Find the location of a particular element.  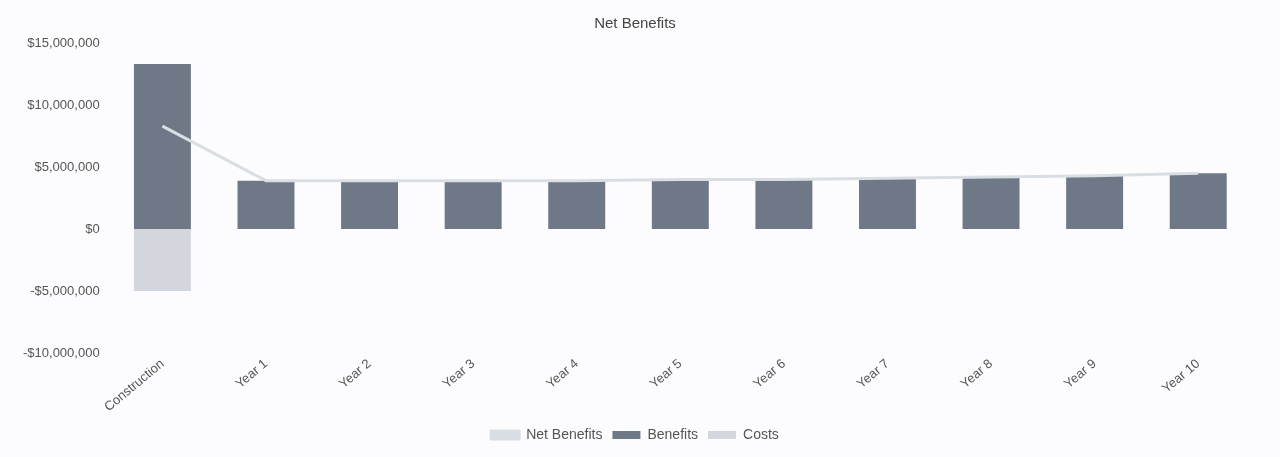

x-tick-label: Year 1 is located at coordinates (251, 373).